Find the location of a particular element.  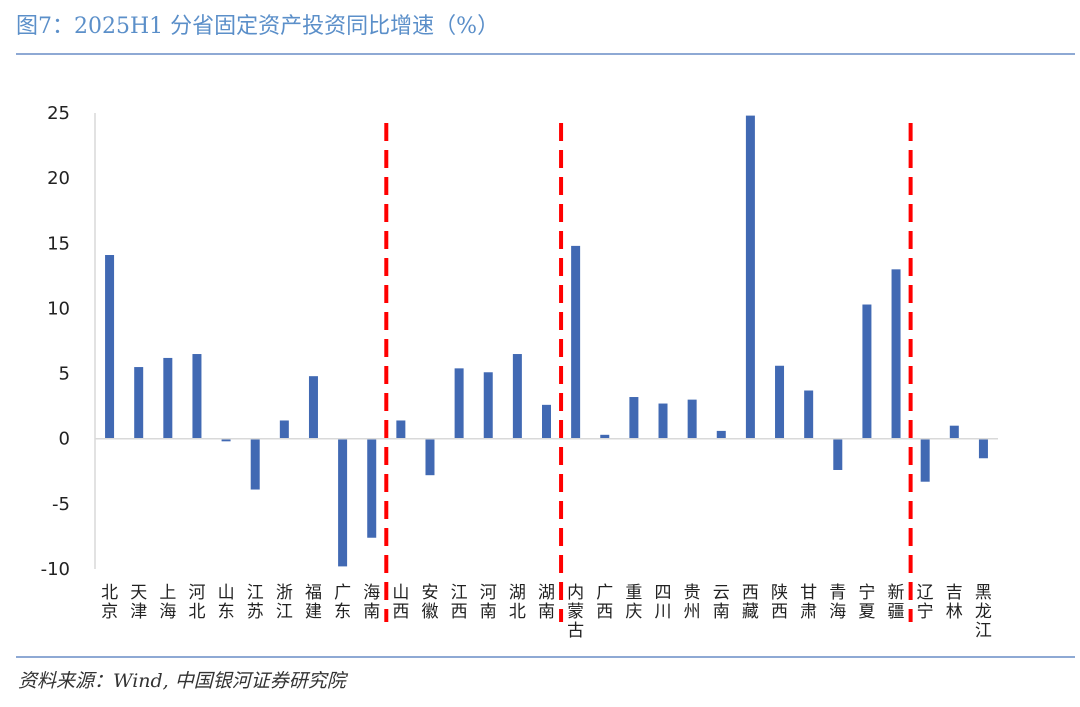

y-tick-label: 5 is located at coordinates (64, 374).